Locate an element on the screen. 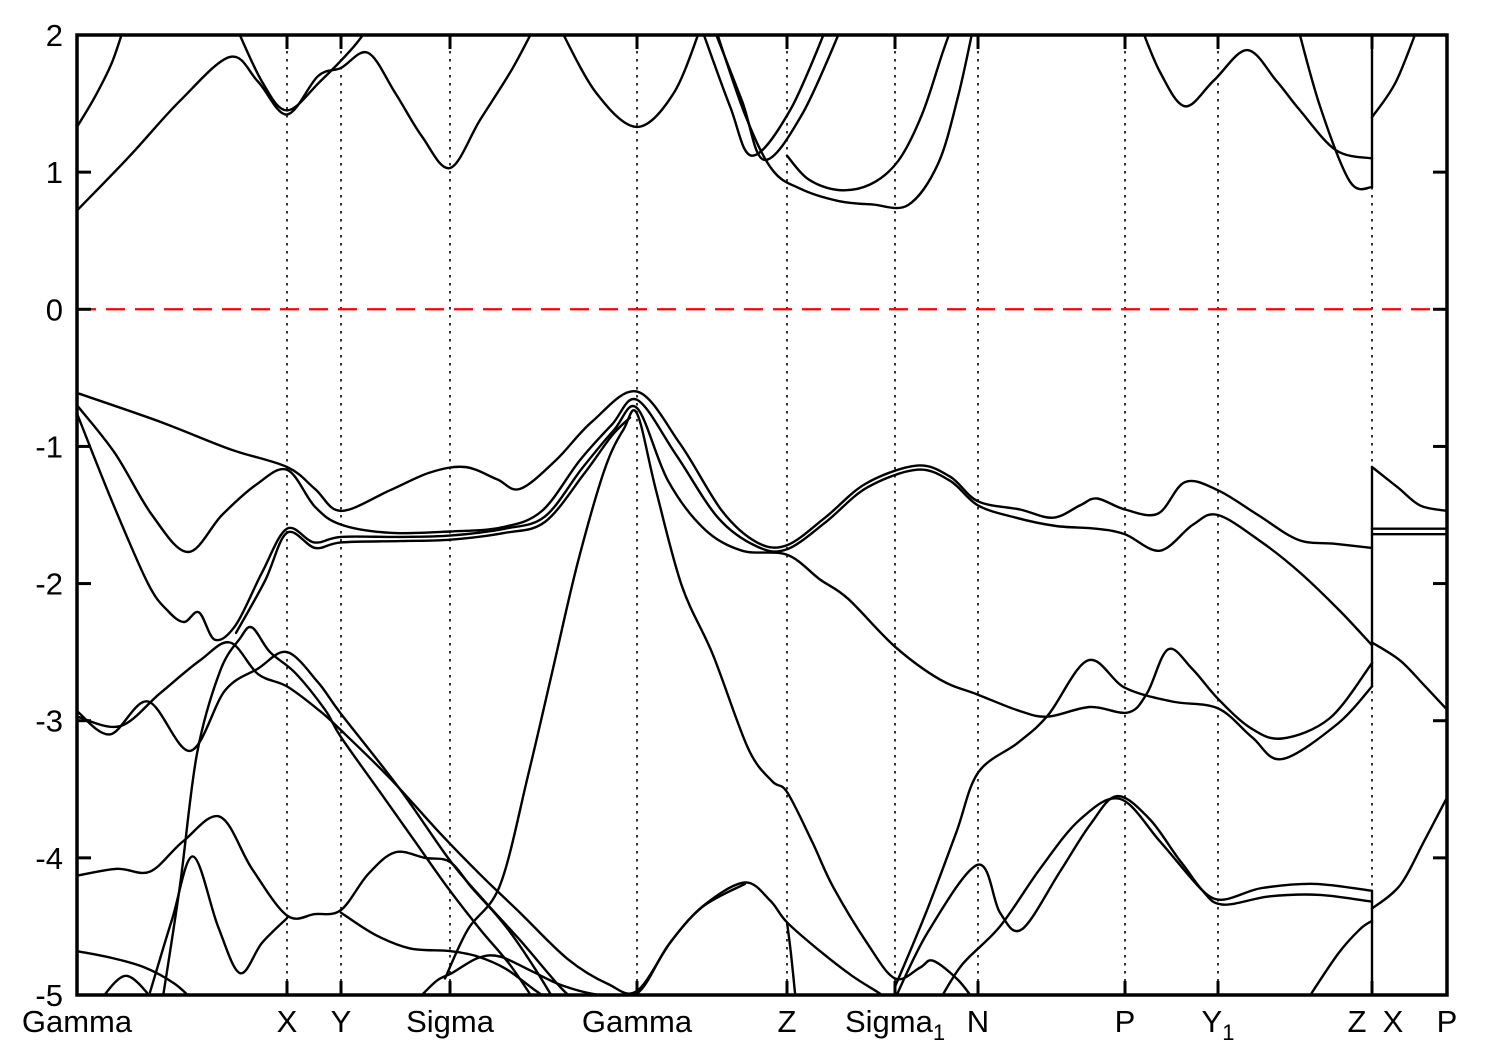 This screenshot has width=1500, height=1050. y-axis-label: -3 is located at coordinates (49, 721).